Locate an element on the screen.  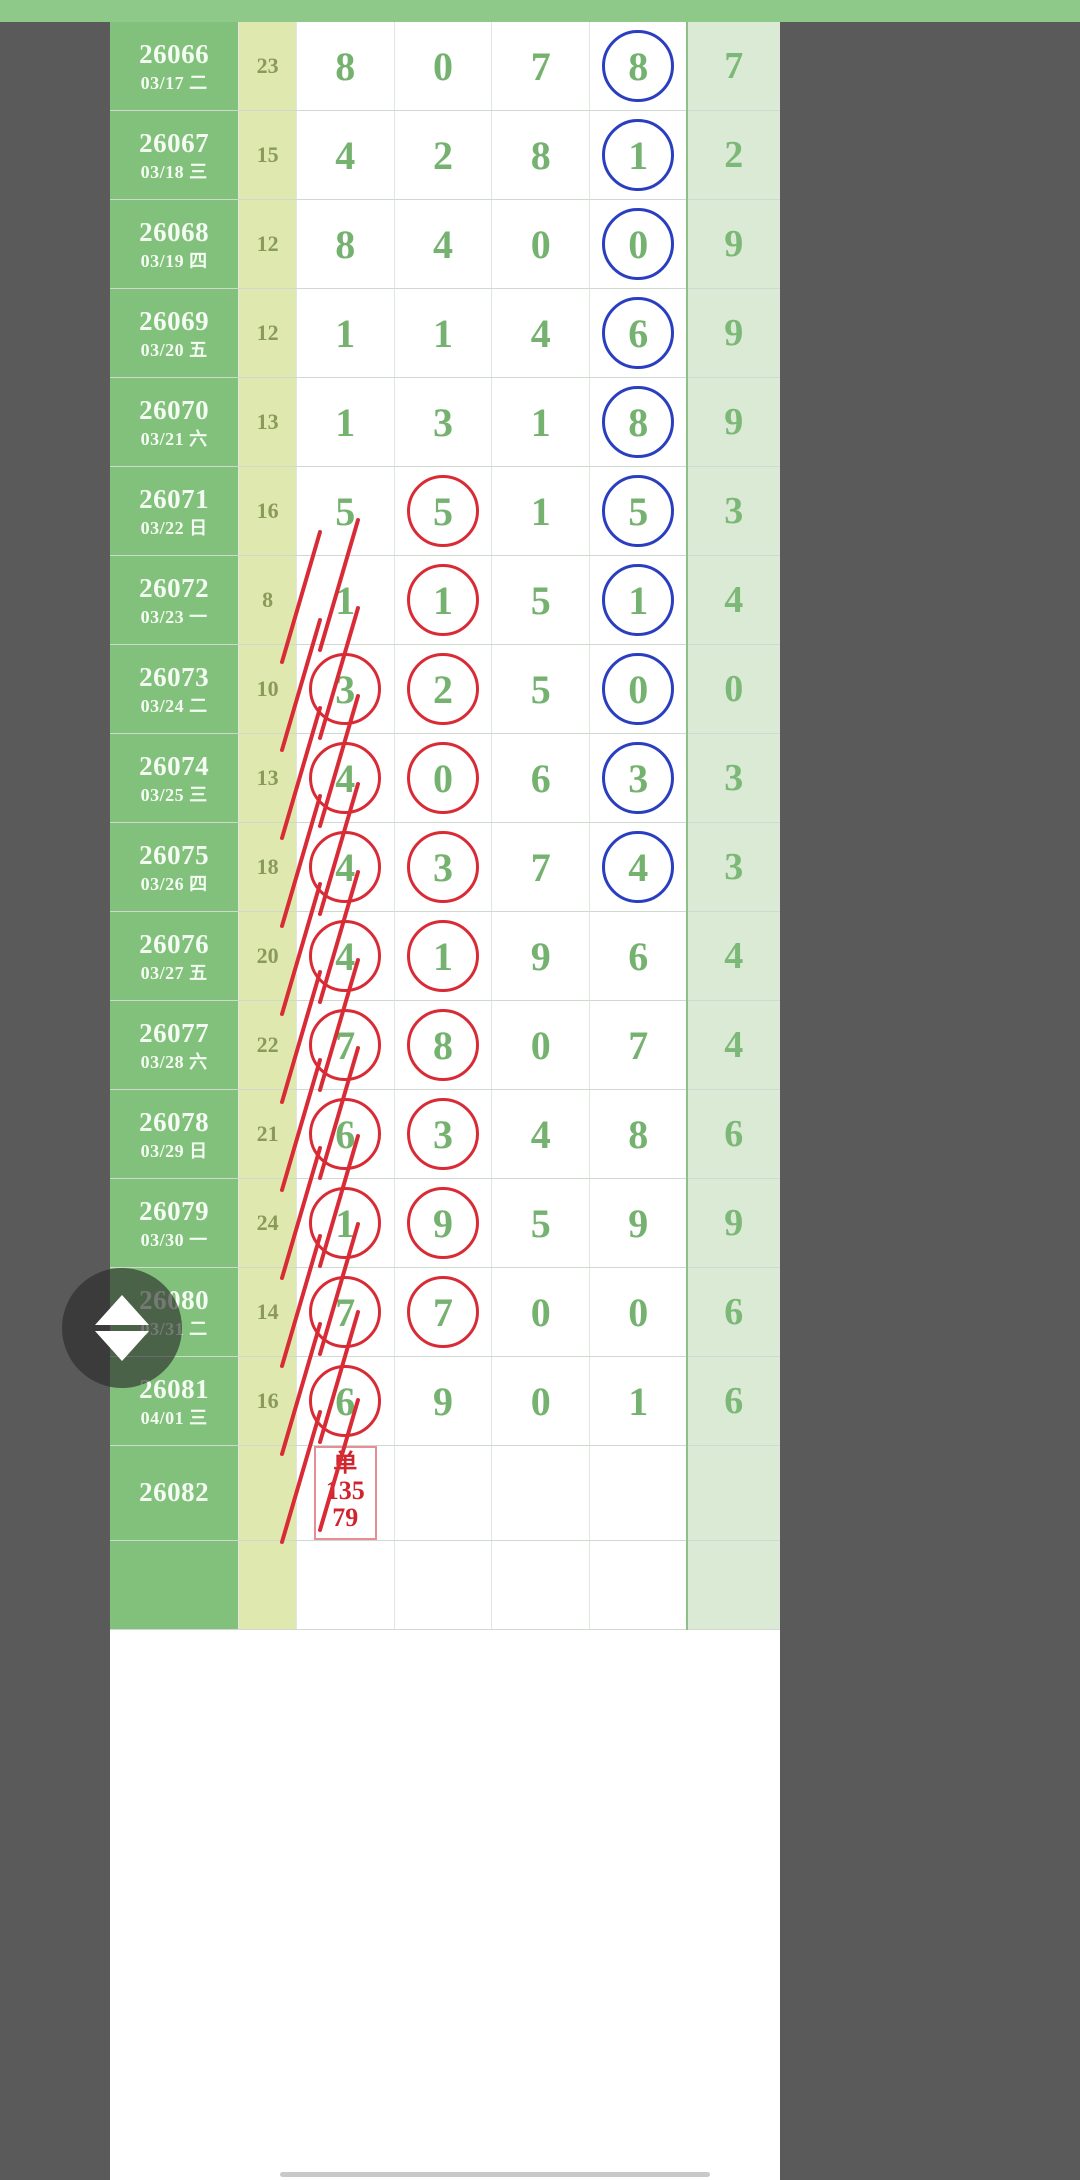
table-row: 26081 04/01 三 16 6 9 0 1 6 is located at coordinates (445, 1401).